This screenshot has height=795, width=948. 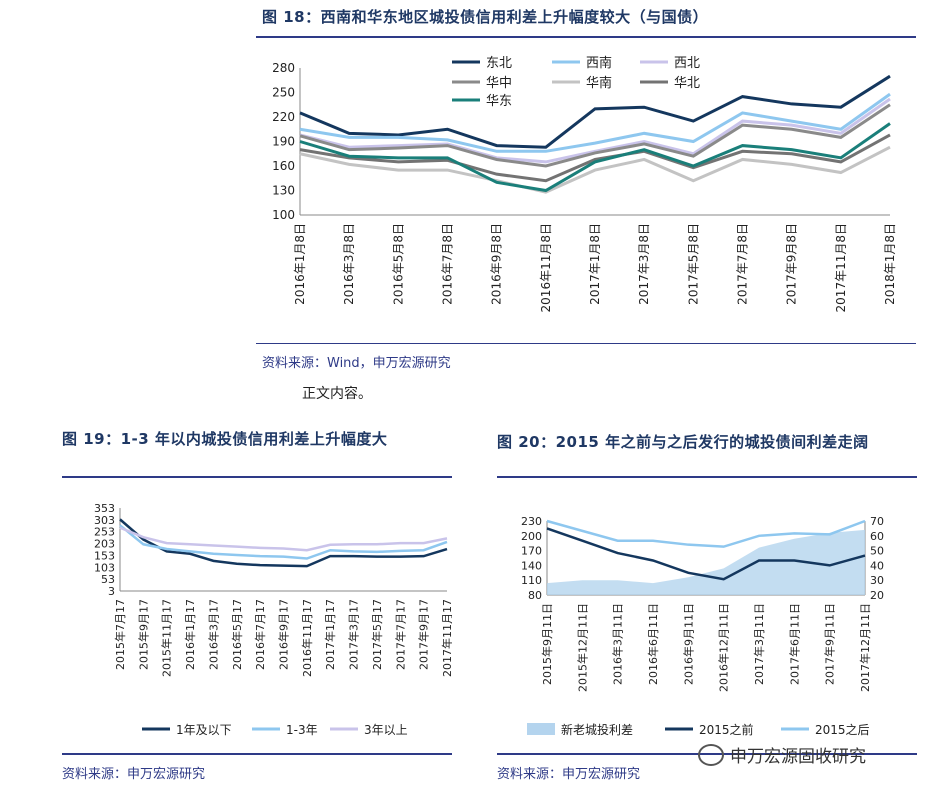 I want to click on x-tick-label: 2017年1月17, so click(x=330, y=634).